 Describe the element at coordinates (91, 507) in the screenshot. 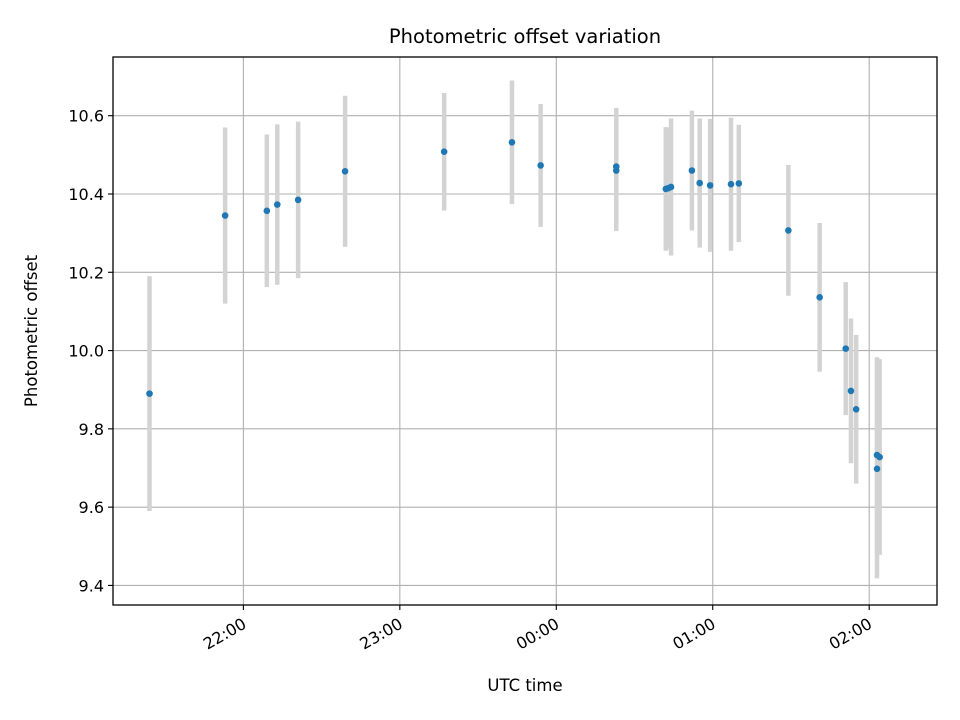

I see `y-tick-label: 9.6` at that location.